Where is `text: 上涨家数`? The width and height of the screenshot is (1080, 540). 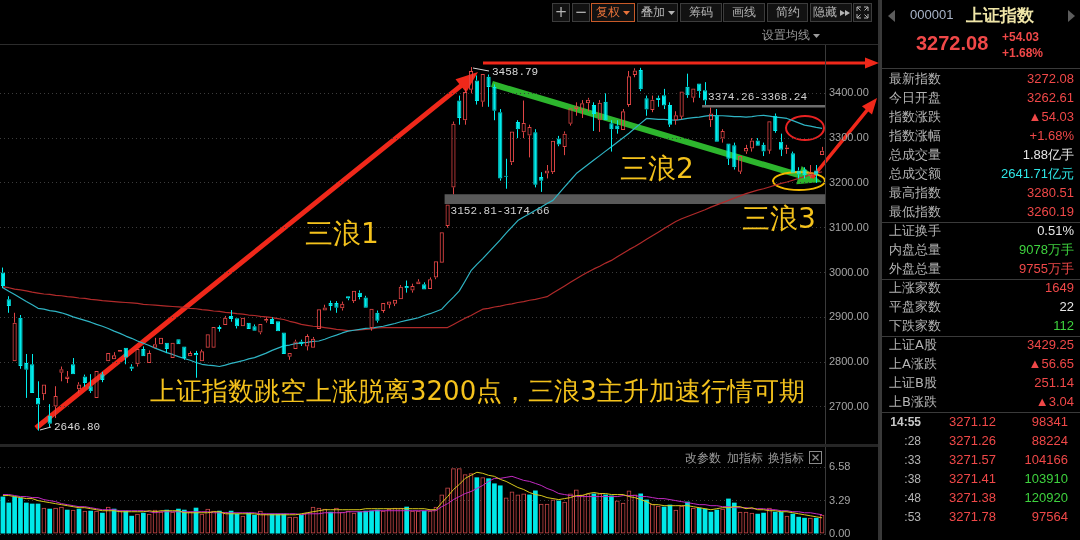
text: 上涨家数 is located at coordinates (915, 288).